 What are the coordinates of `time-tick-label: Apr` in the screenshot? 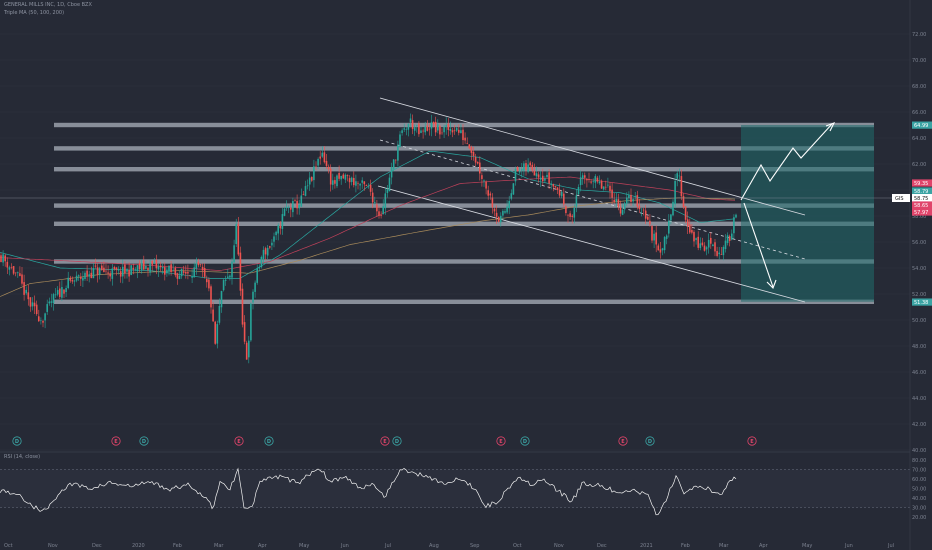 It's located at (263, 546).